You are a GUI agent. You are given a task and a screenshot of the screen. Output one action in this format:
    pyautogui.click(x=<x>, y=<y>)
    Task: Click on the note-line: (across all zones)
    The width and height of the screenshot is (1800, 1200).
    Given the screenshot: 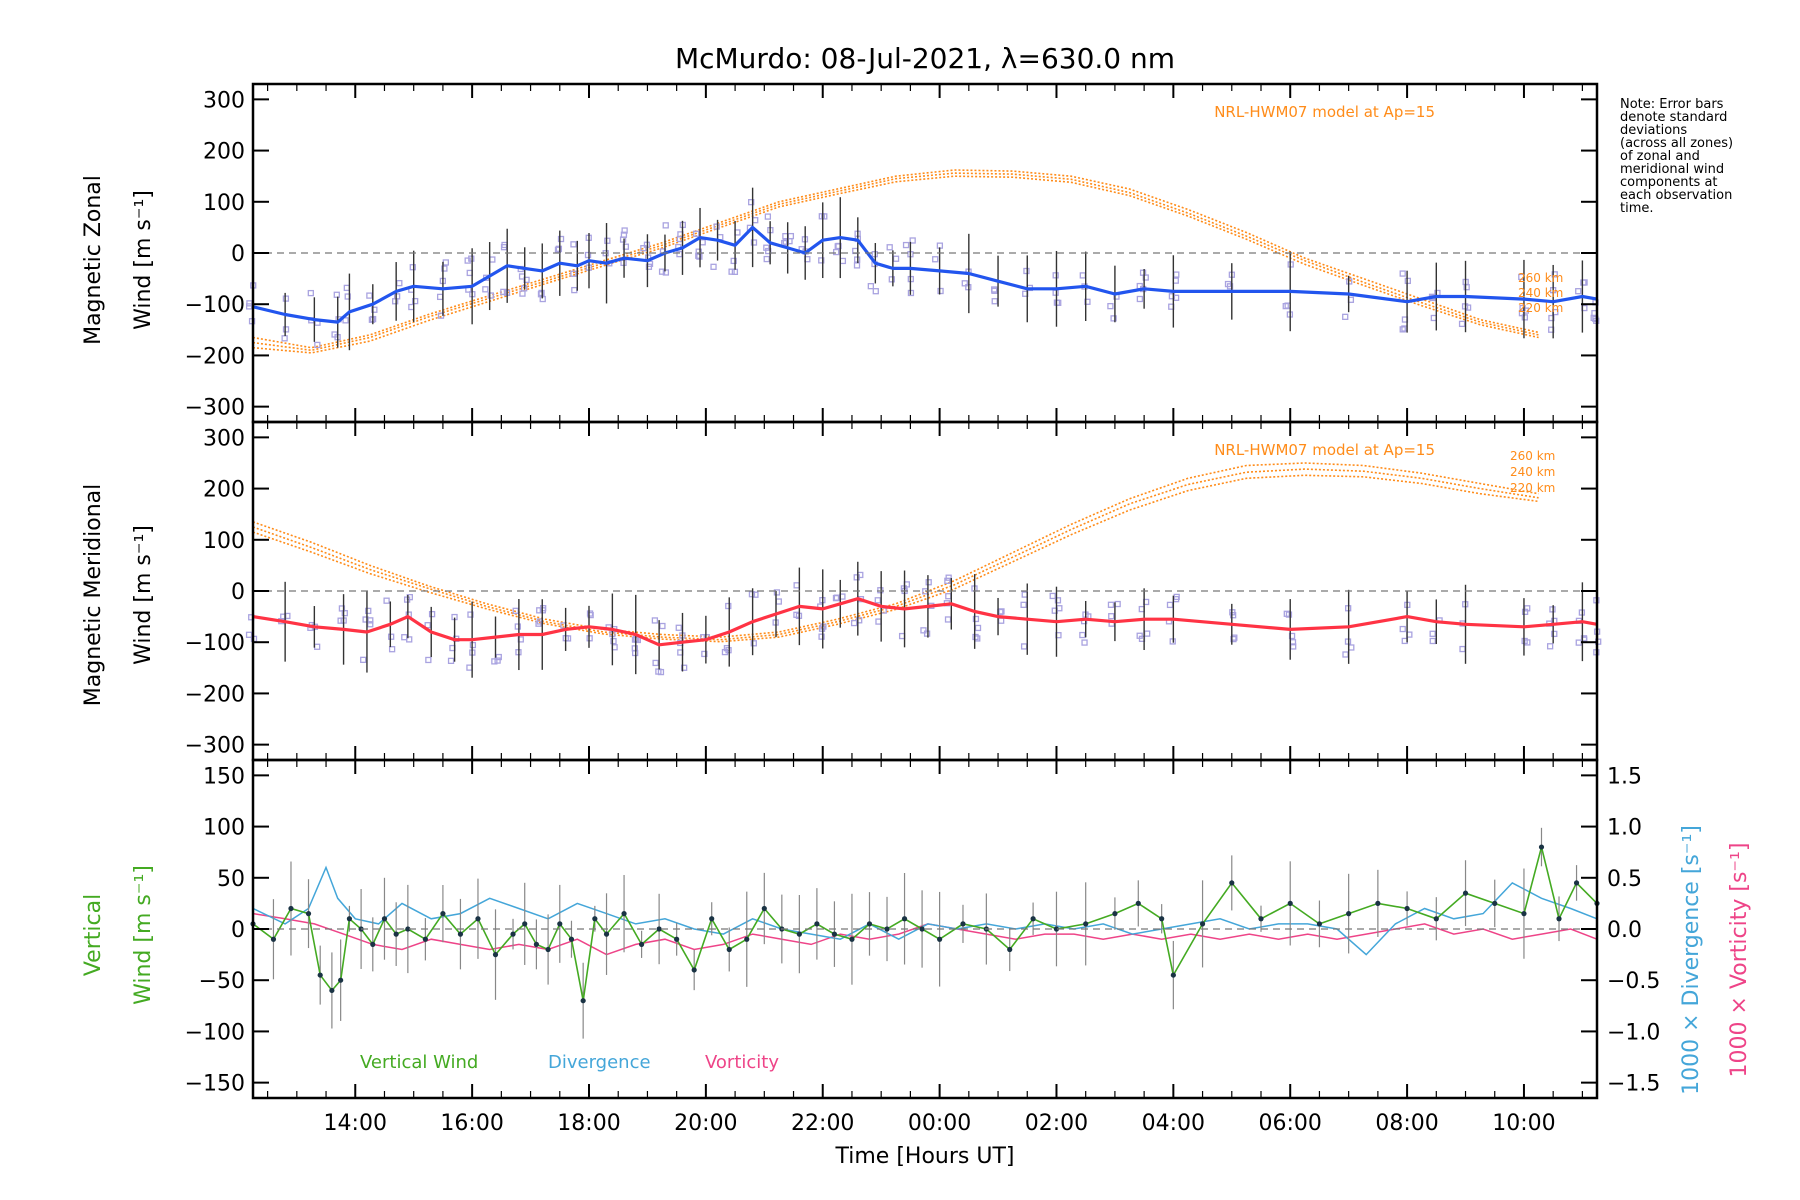 What is the action you would take?
    pyautogui.click(x=1676, y=143)
    